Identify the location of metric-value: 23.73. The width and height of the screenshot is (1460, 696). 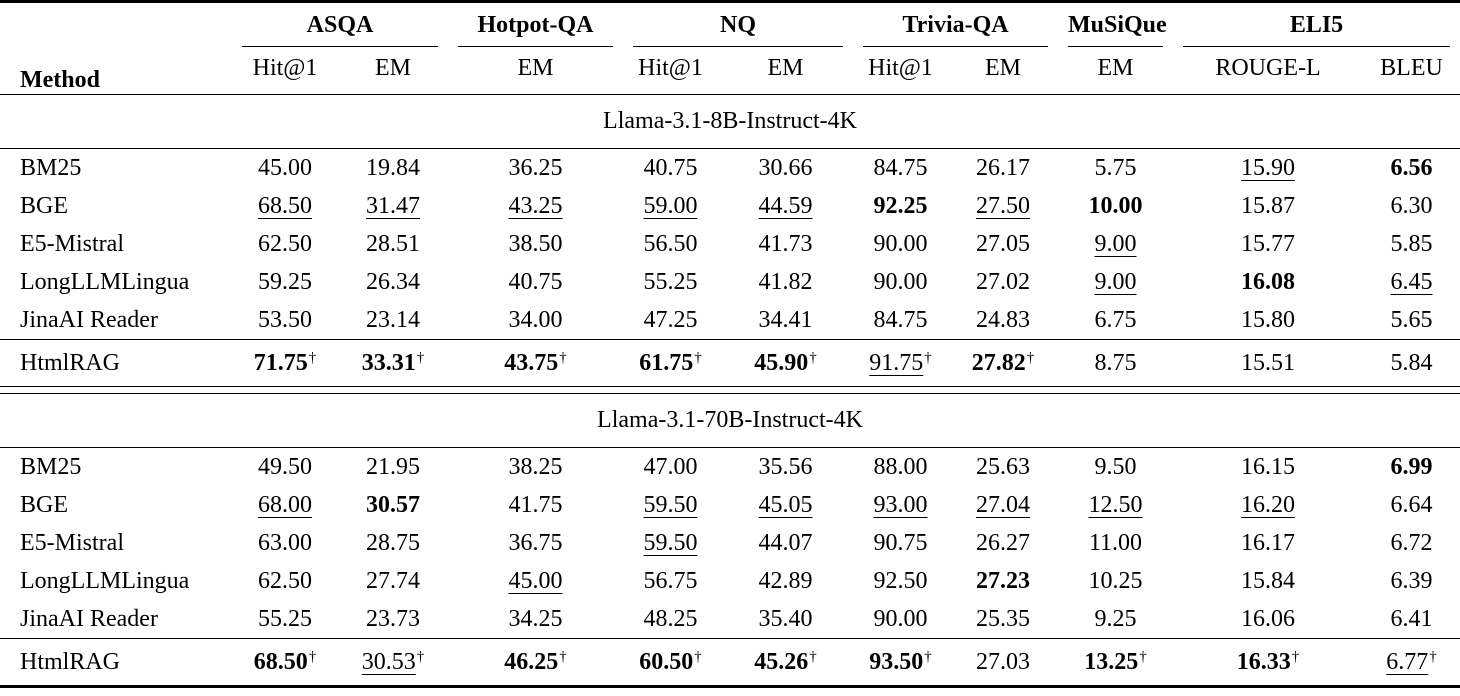
(393, 618).